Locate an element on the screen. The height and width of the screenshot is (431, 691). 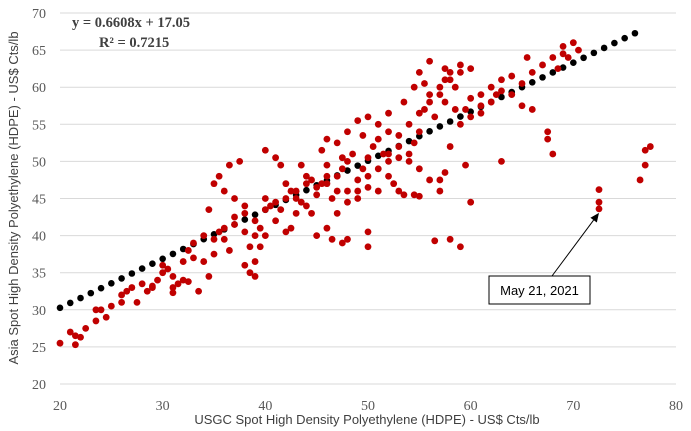
annotation-arrow is located at coordinates (573, 248).